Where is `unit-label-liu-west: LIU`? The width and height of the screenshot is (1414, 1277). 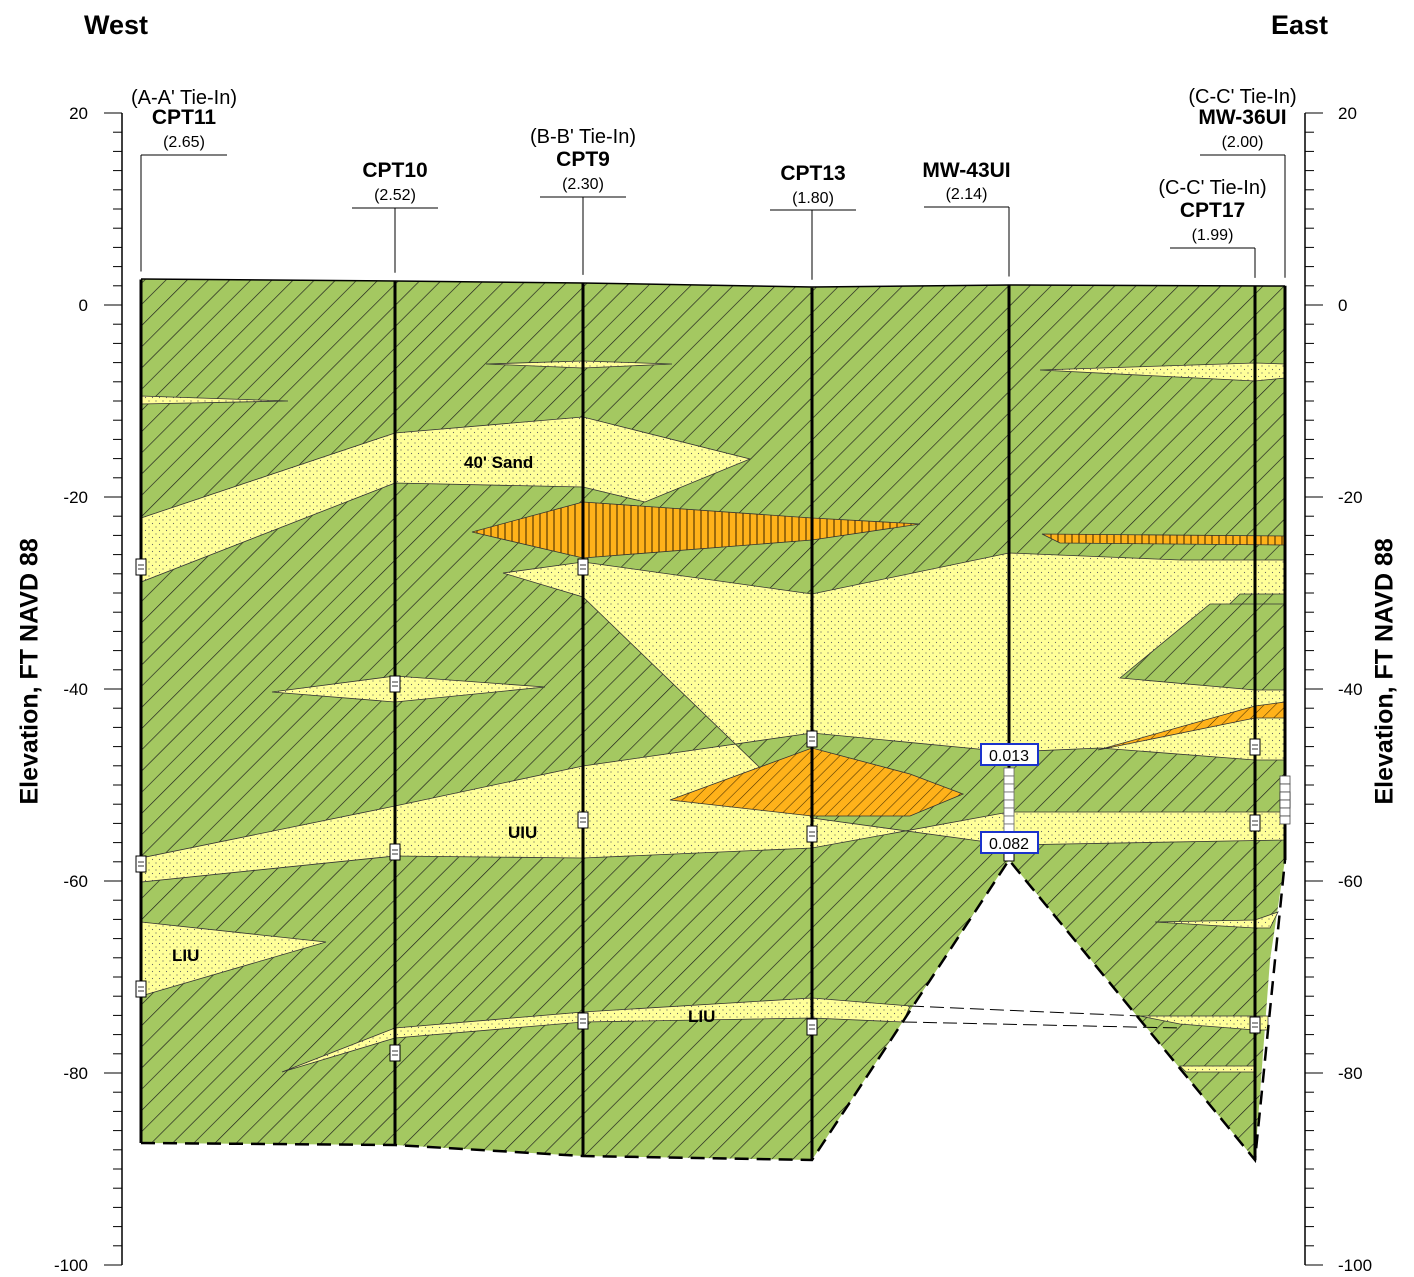
unit-label-liu-west: LIU is located at coordinates (185, 955).